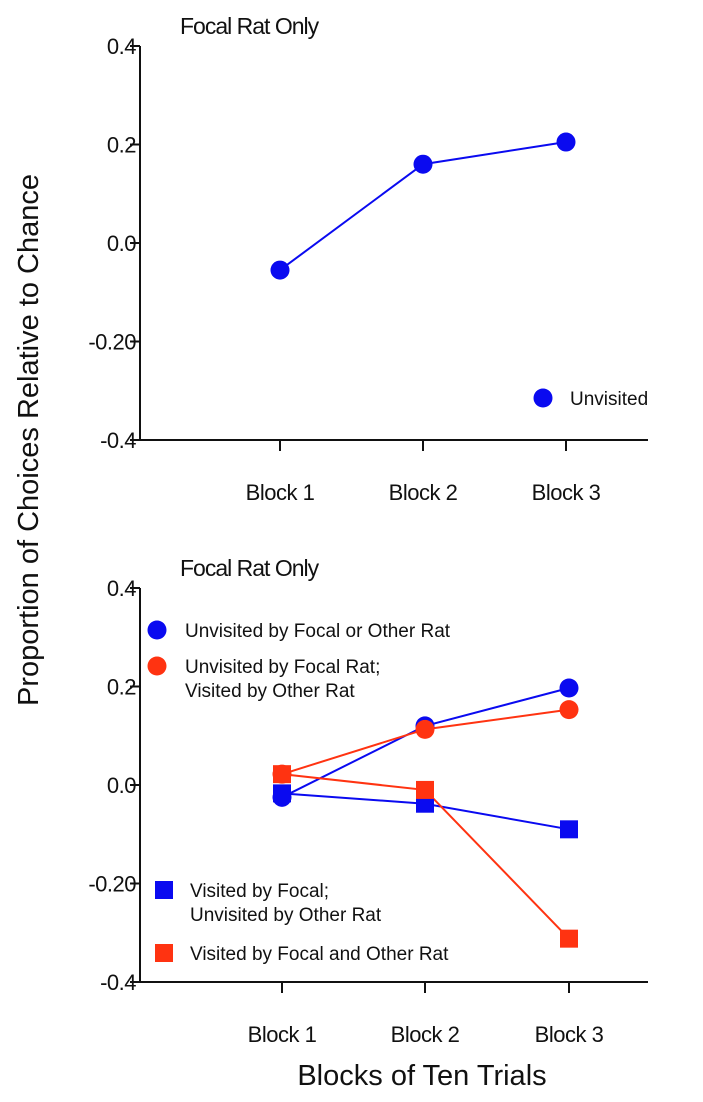 This screenshot has height=1102, width=703. What do you see at coordinates (609, 399) in the screenshot?
I see `legend-label: Unvisited` at bounding box center [609, 399].